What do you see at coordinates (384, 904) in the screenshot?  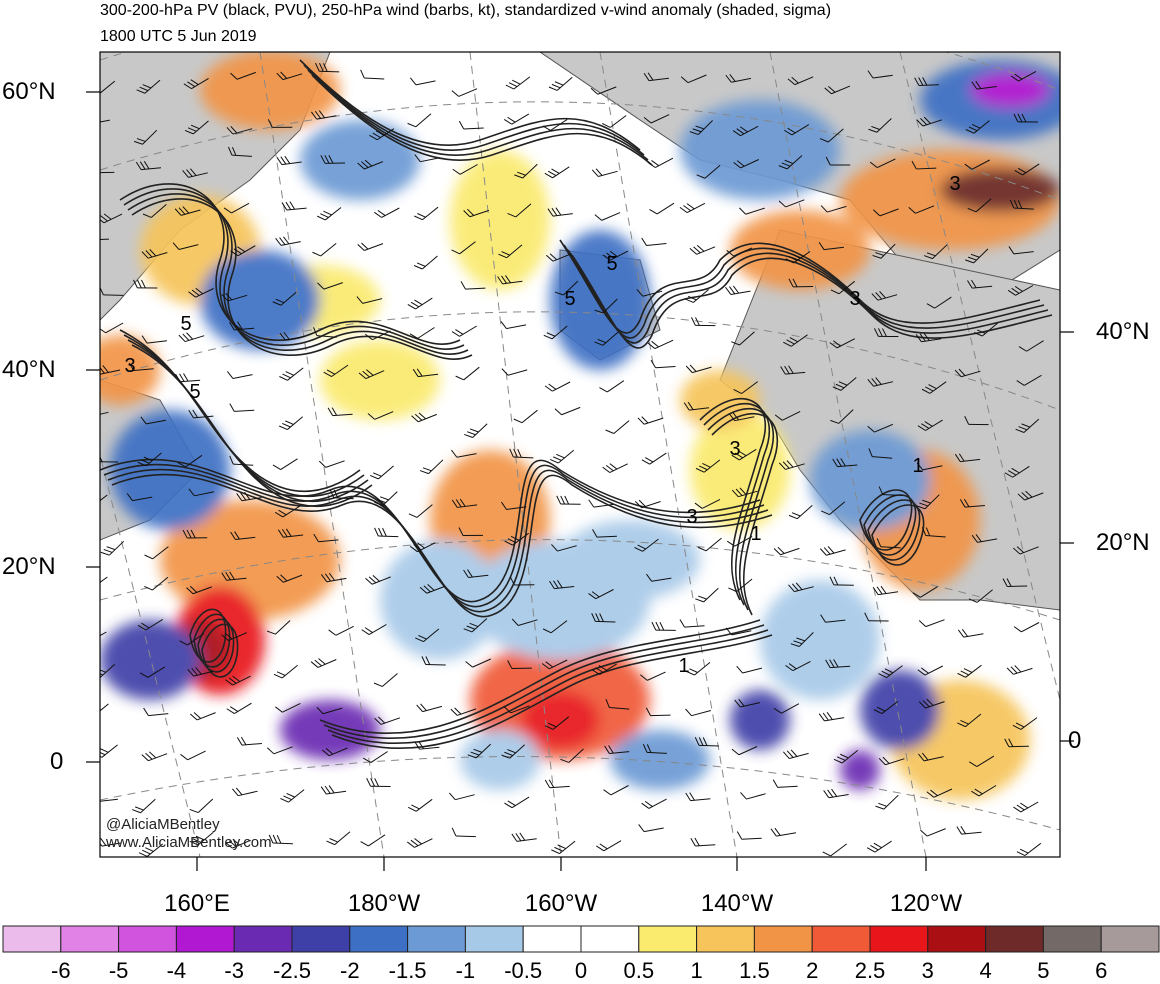 I see `lon-label: 180°W` at bounding box center [384, 904].